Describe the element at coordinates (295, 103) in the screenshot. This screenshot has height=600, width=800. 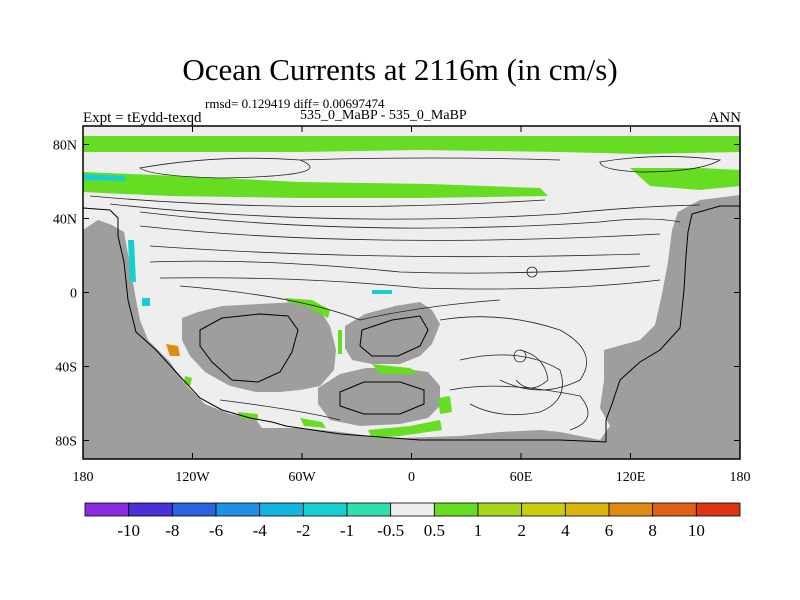
I see `stats-label: rmsd= 0.129419 diff= 0.00697474` at that location.